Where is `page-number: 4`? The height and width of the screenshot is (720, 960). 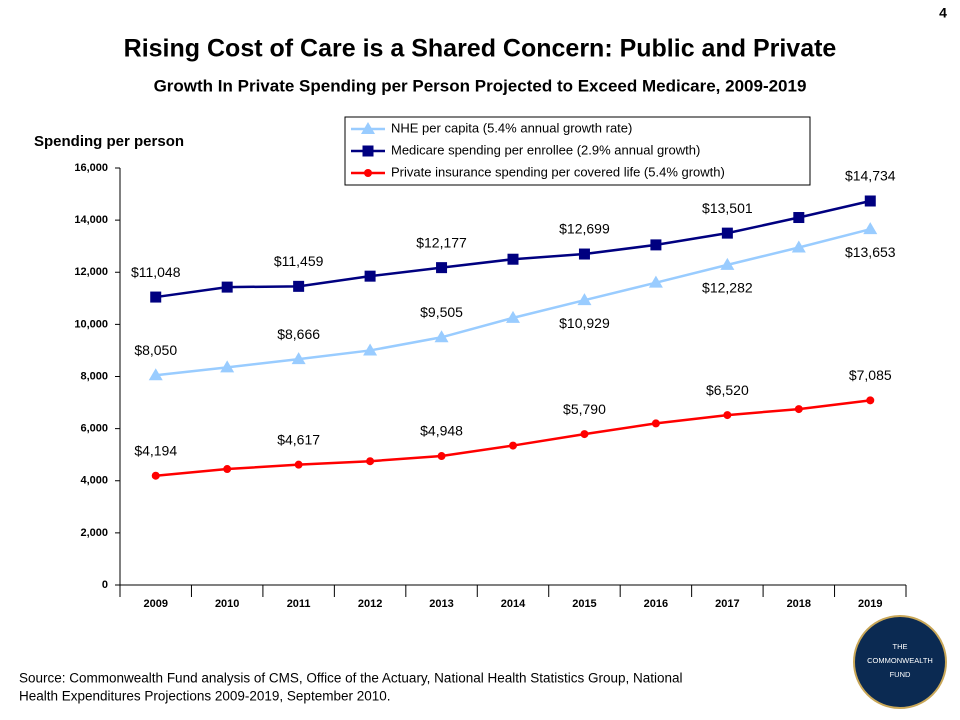 page-number: 4 is located at coordinates (943, 13).